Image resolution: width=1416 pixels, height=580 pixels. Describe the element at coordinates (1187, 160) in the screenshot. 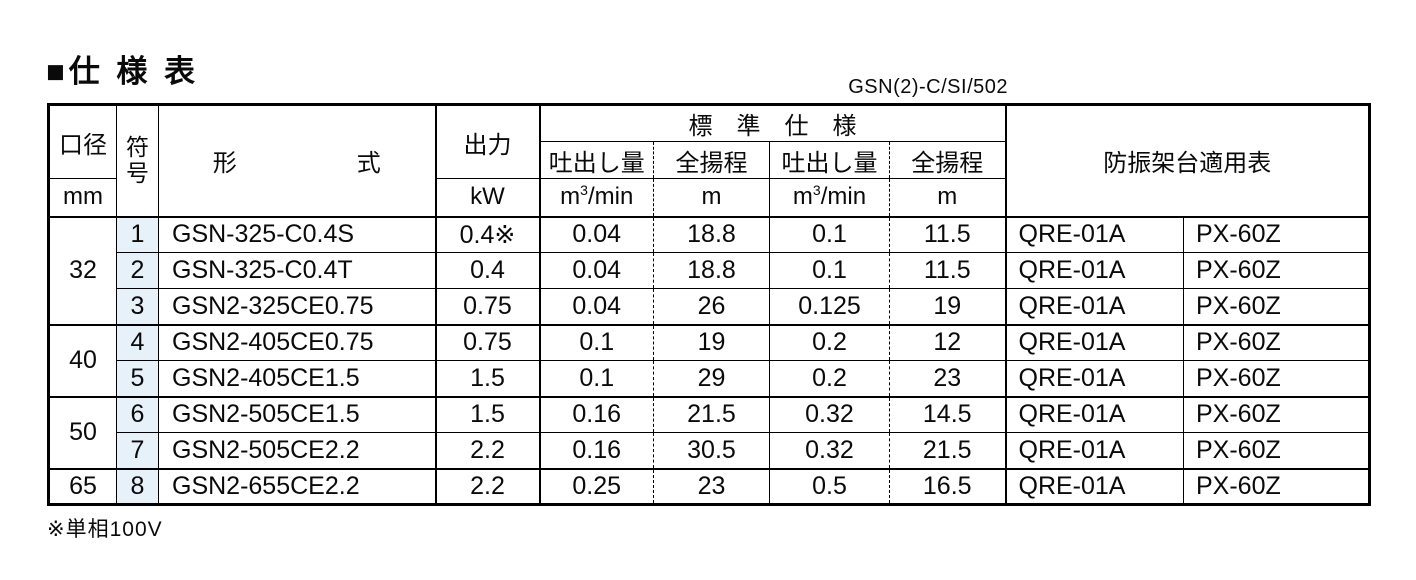

I see `header-vibration-mount-table: 防振架台適用表` at that location.